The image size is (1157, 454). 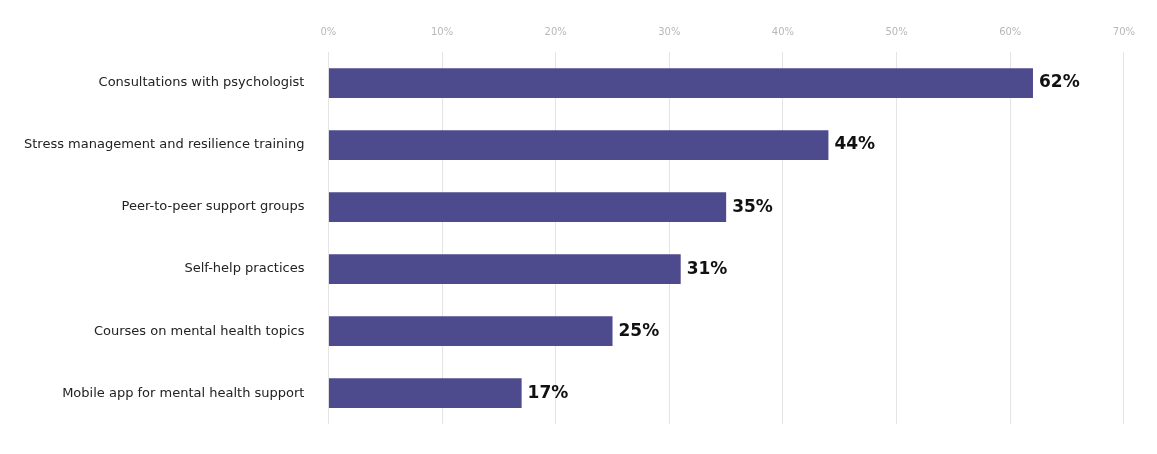 What do you see at coordinates (328, 31) in the screenshot?
I see `x-tick-label: 0%` at bounding box center [328, 31].